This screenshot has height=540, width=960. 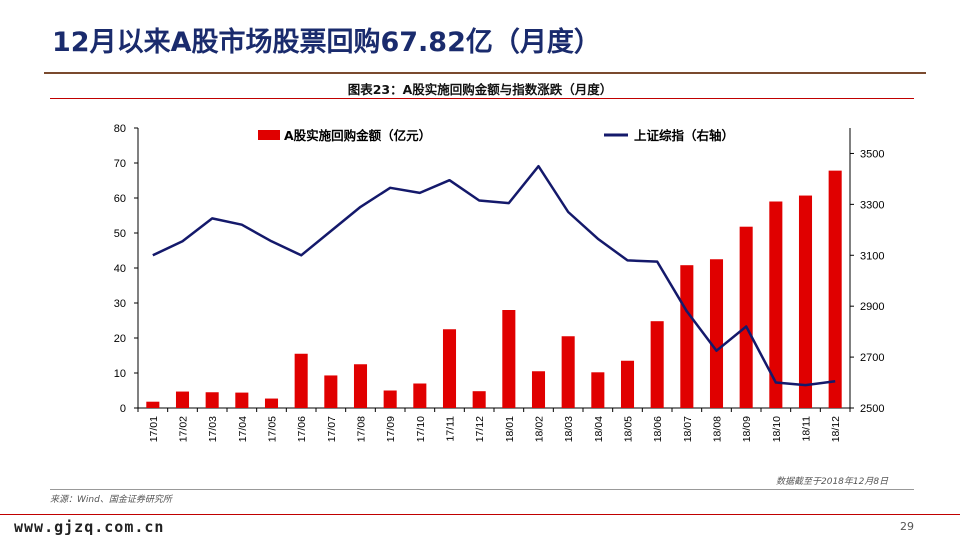 I want to click on legend-bar-swatch, so click(x=269, y=135).